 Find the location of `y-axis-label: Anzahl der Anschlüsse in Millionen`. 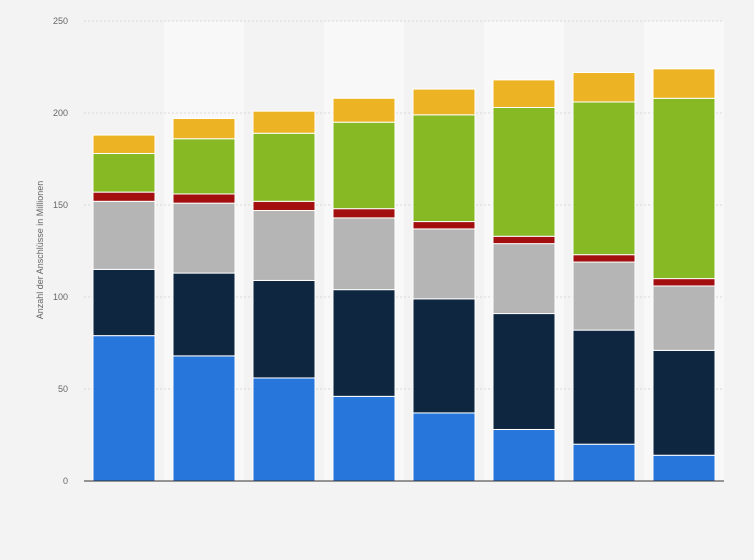

y-axis-label: Anzahl der Anschlüsse in Millionen is located at coordinates (40, 250).